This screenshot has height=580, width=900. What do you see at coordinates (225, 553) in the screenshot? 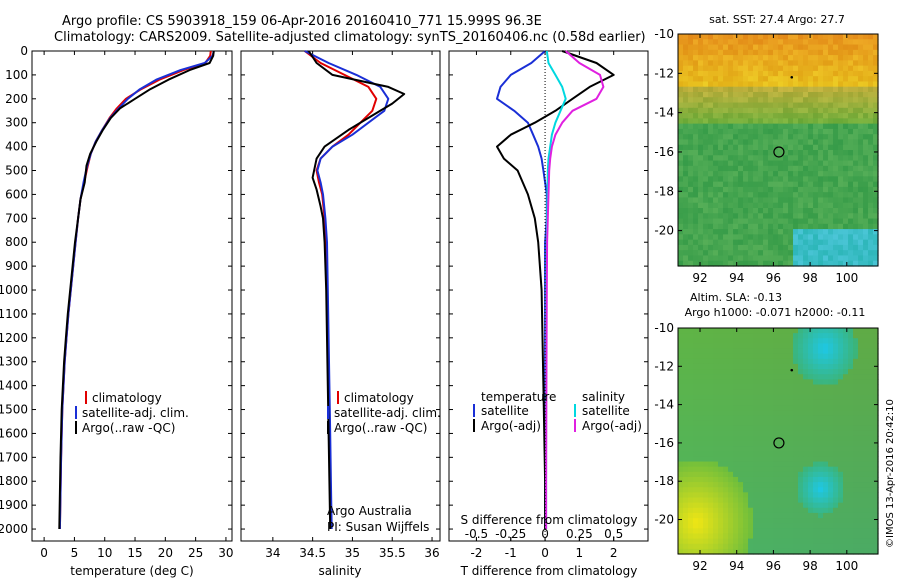
I see `temp-xtick-label: 30` at bounding box center [225, 553].